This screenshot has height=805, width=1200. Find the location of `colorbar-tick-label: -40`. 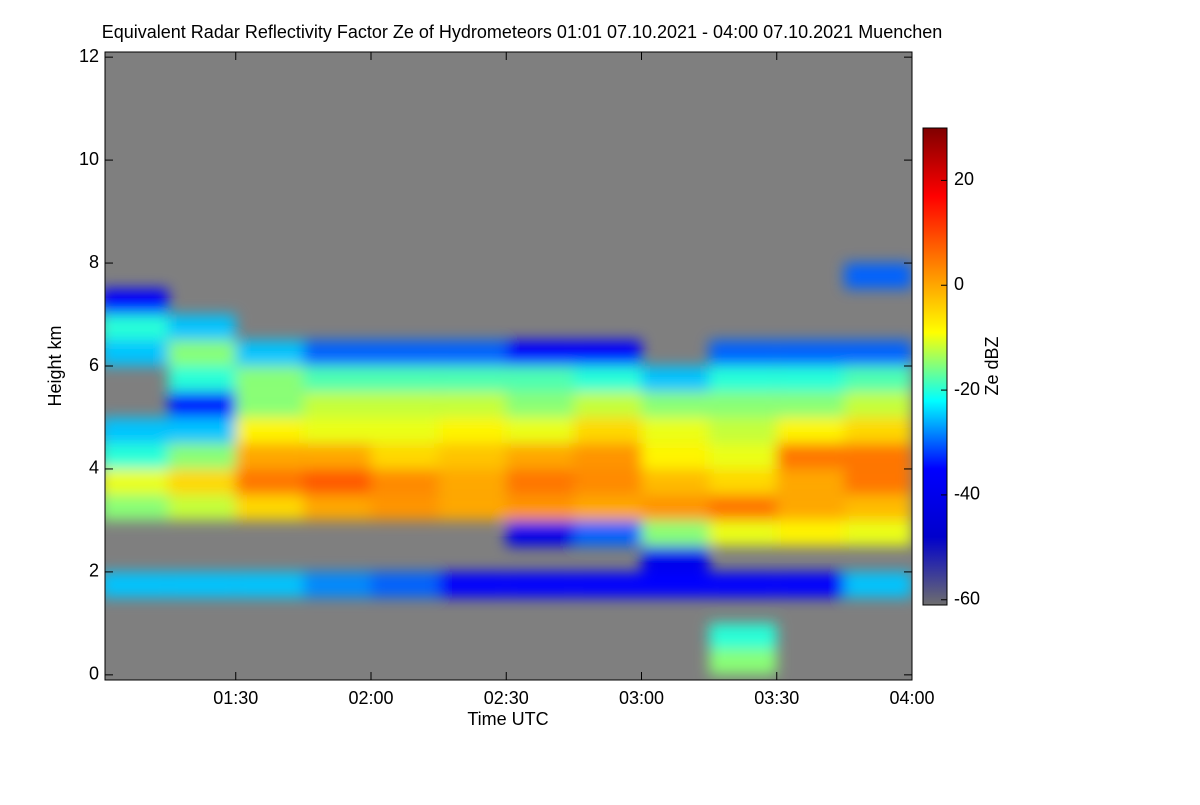

colorbar-tick-label: -40 is located at coordinates (967, 494).